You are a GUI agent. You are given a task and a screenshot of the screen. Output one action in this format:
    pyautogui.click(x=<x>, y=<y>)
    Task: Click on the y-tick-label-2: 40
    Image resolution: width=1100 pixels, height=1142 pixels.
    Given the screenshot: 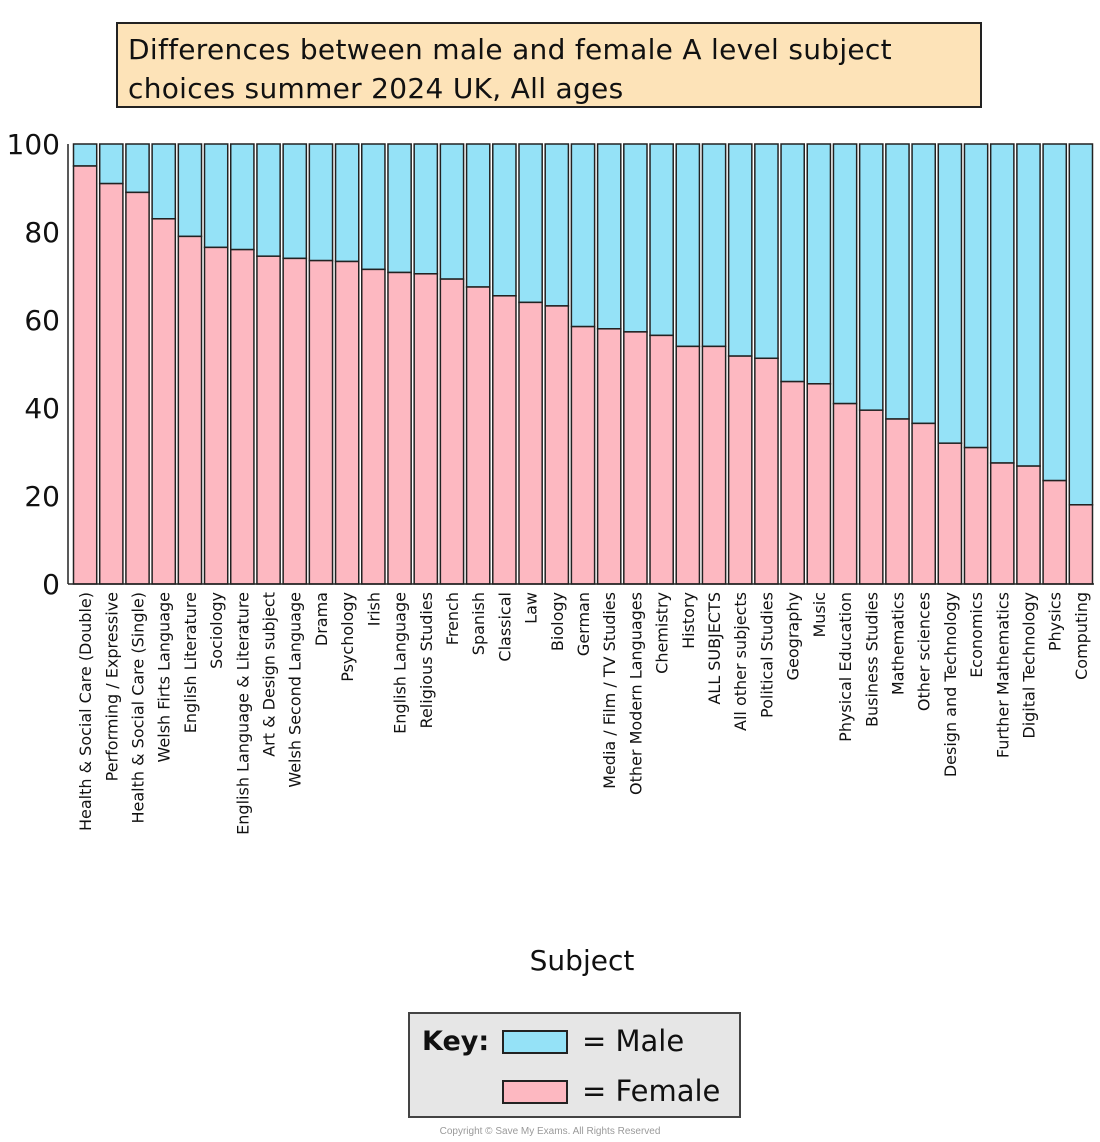 What is the action you would take?
    pyautogui.click(x=42, y=408)
    